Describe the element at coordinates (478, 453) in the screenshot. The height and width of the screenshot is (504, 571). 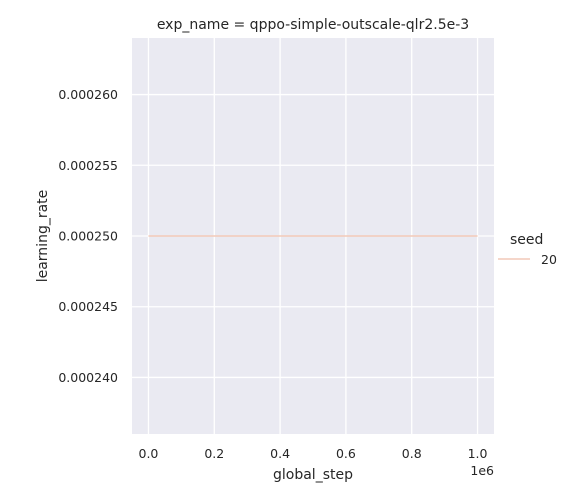
I see `x-tick-label: 1.0` at that location.